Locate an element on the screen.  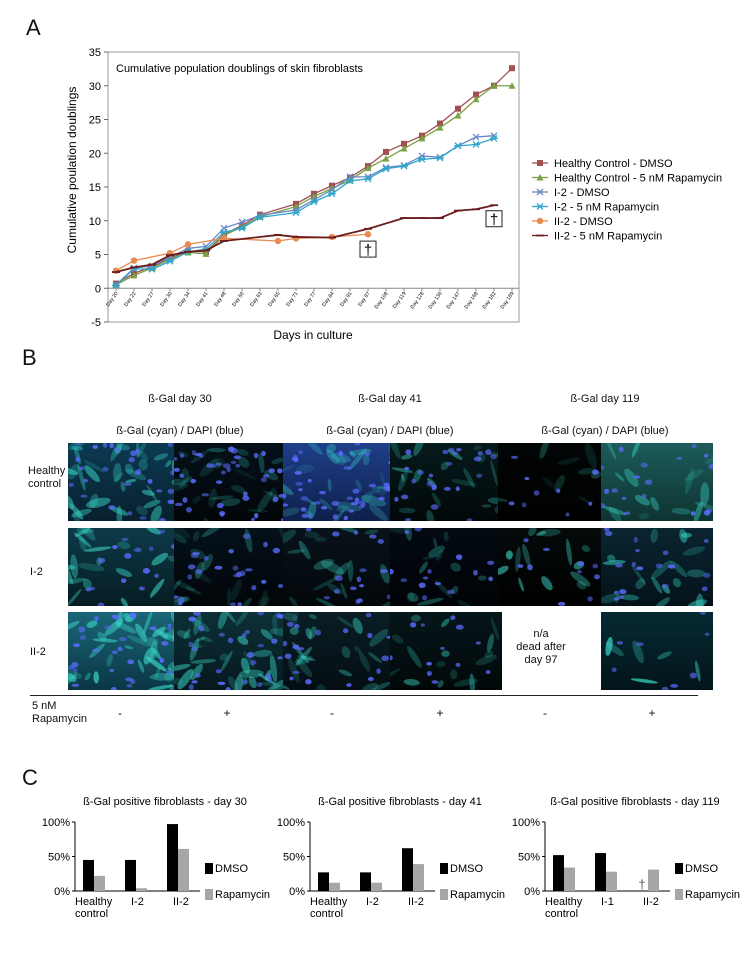
micrograph-image is located at coordinates (446, 651).